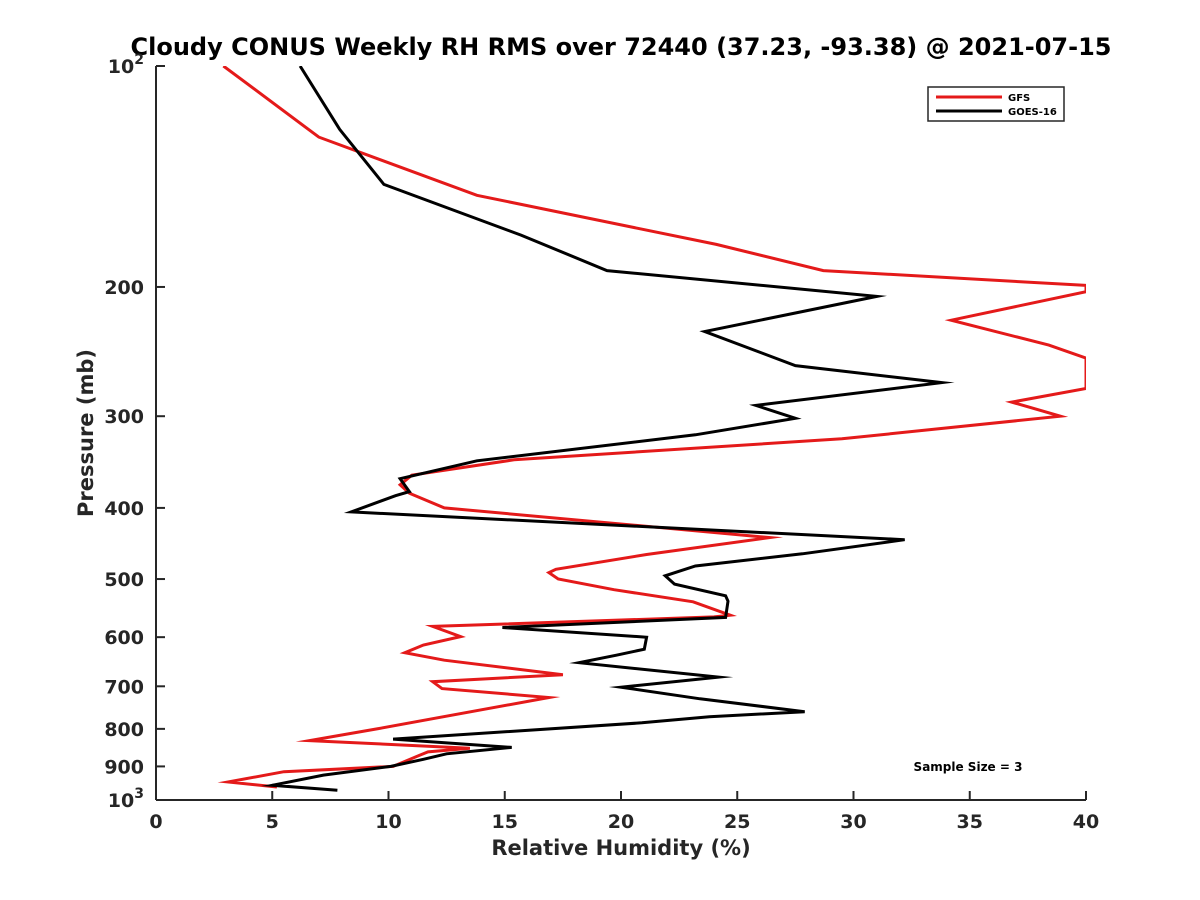 This screenshot has height=900, width=1200. Describe the element at coordinates (1032, 112) in the screenshot. I see `legend-label: GOES-16` at that location.